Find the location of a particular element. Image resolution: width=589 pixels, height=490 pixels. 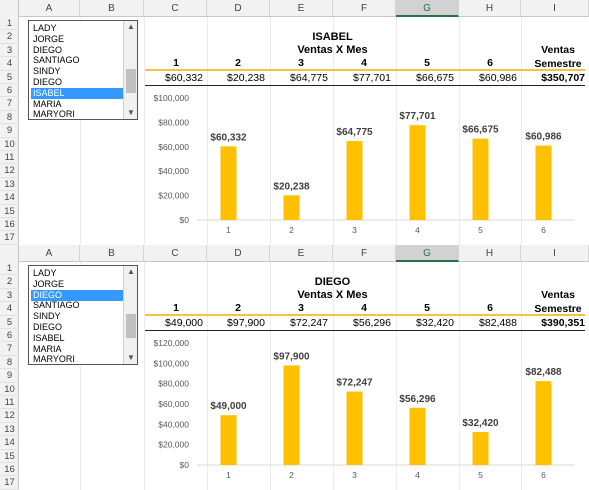

scroll-down-icon: ▼ is located at coordinates (131, 112).